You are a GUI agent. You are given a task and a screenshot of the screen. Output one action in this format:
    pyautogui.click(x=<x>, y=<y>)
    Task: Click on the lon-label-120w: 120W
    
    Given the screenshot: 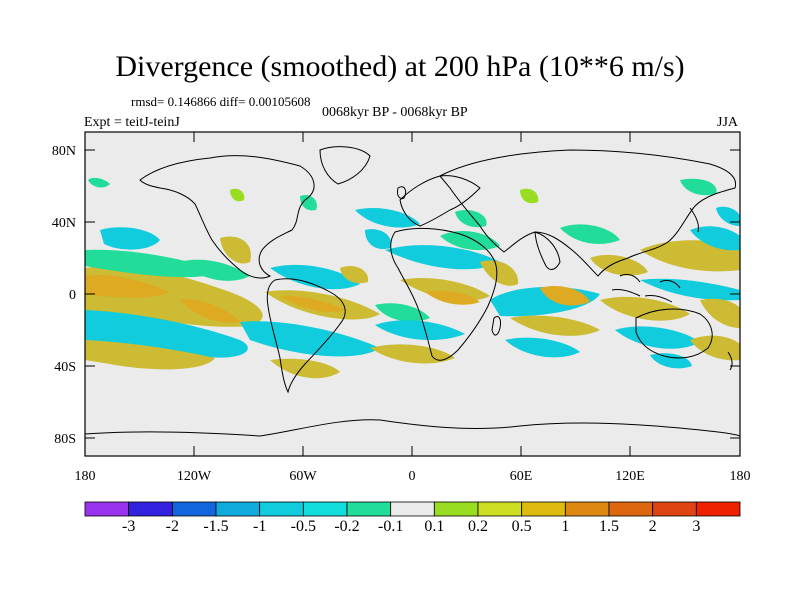 What is the action you would take?
    pyautogui.click(x=194, y=476)
    